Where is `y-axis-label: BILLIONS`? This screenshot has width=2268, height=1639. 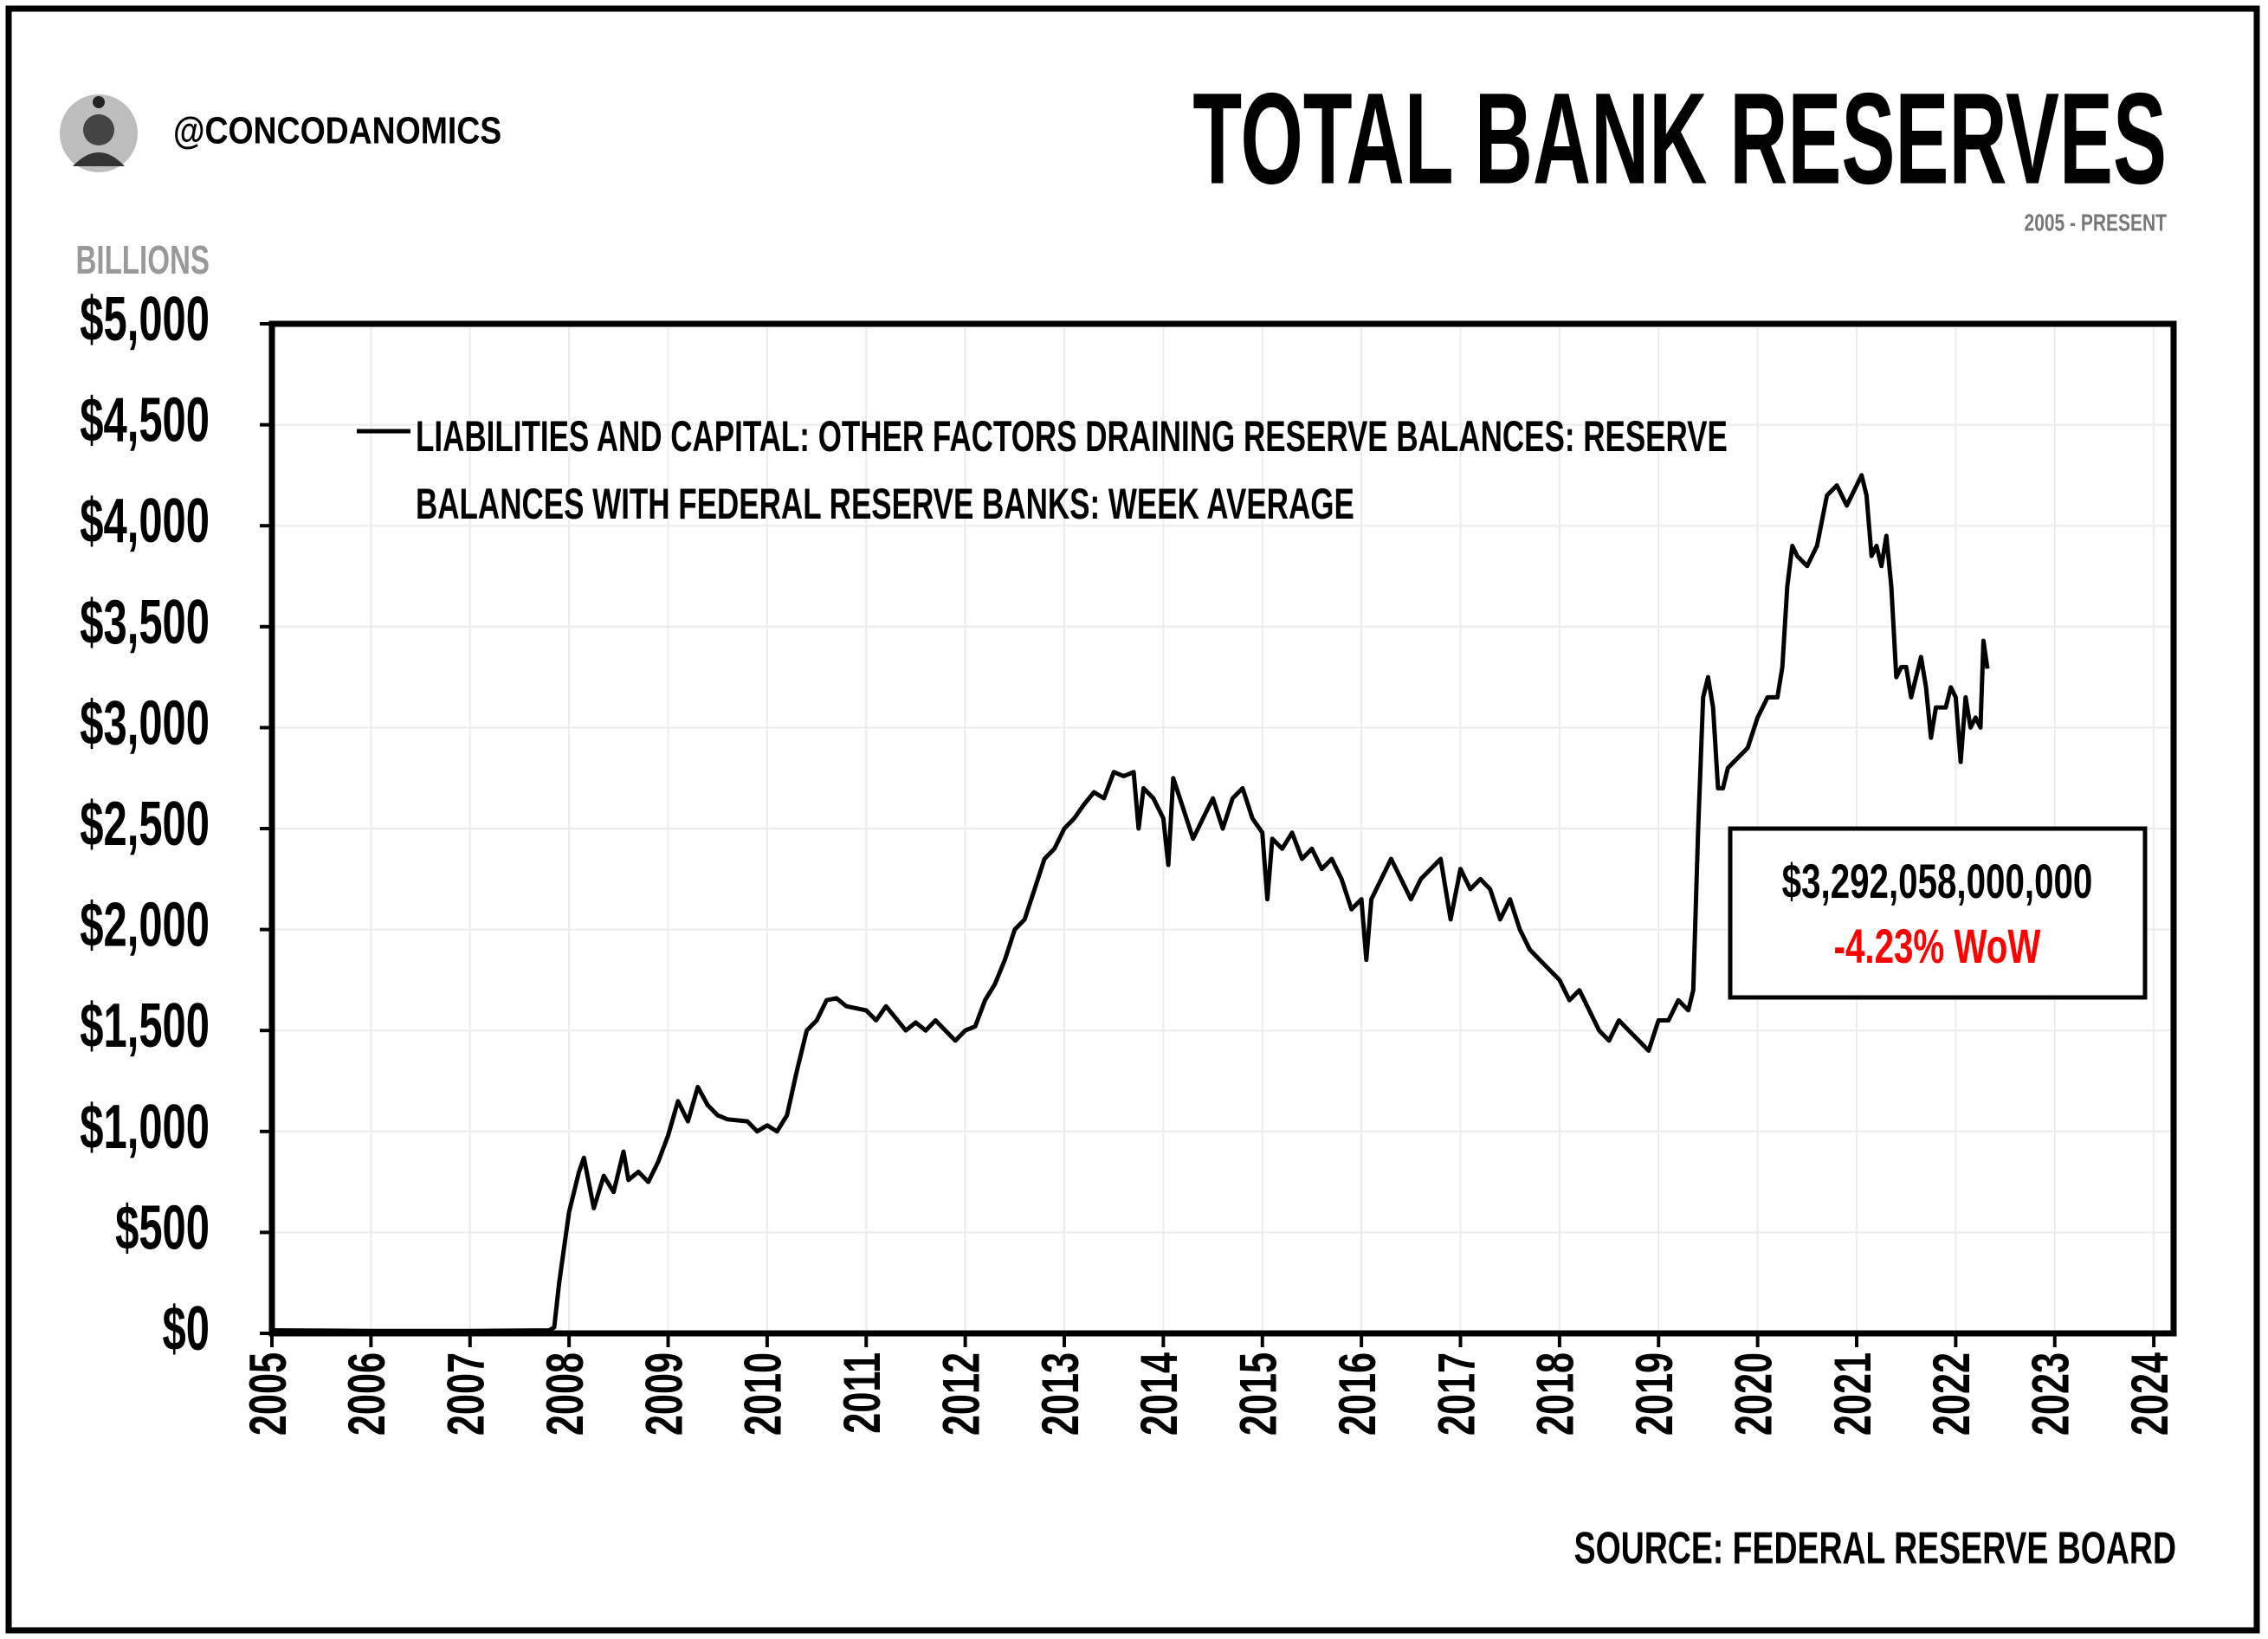 y-axis-label: BILLIONS is located at coordinates (142, 260).